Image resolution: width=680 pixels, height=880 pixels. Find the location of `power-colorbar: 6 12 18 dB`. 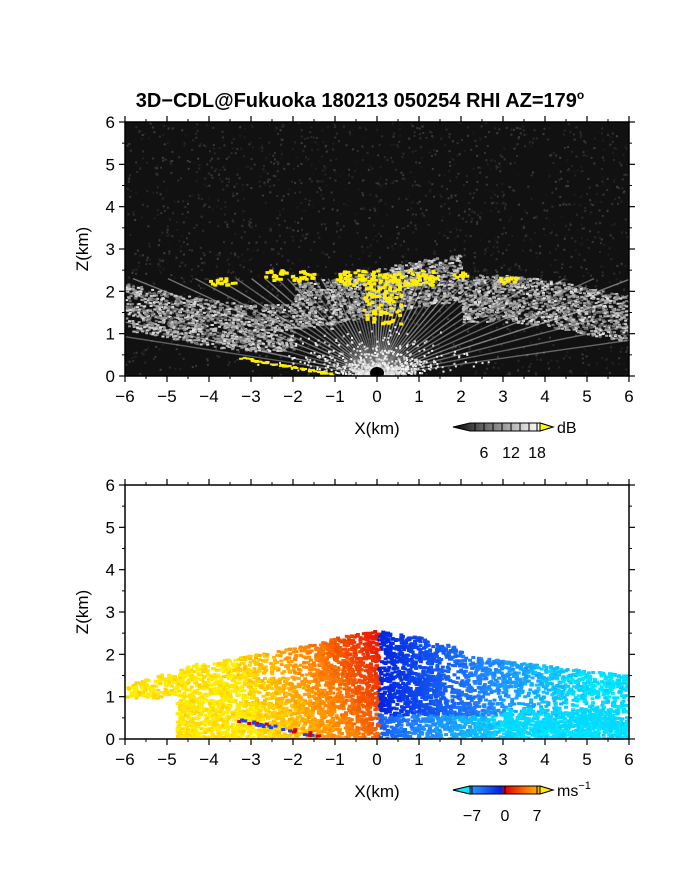

power-colorbar: 6 12 18 dB is located at coordinates (514, 441).